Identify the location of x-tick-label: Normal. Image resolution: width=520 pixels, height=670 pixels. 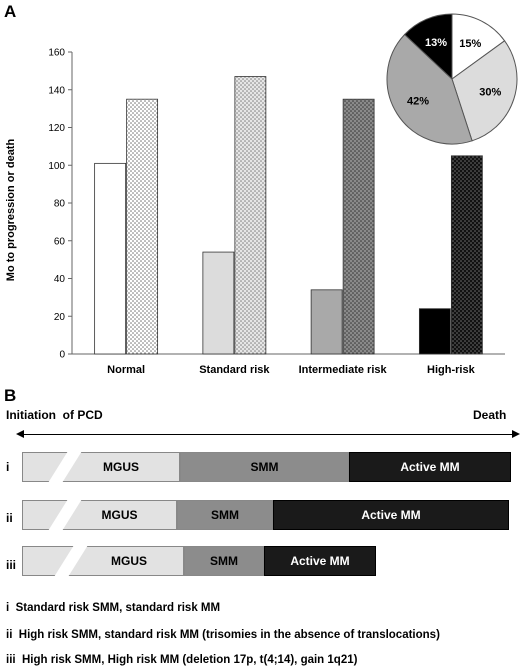
(126, 370).